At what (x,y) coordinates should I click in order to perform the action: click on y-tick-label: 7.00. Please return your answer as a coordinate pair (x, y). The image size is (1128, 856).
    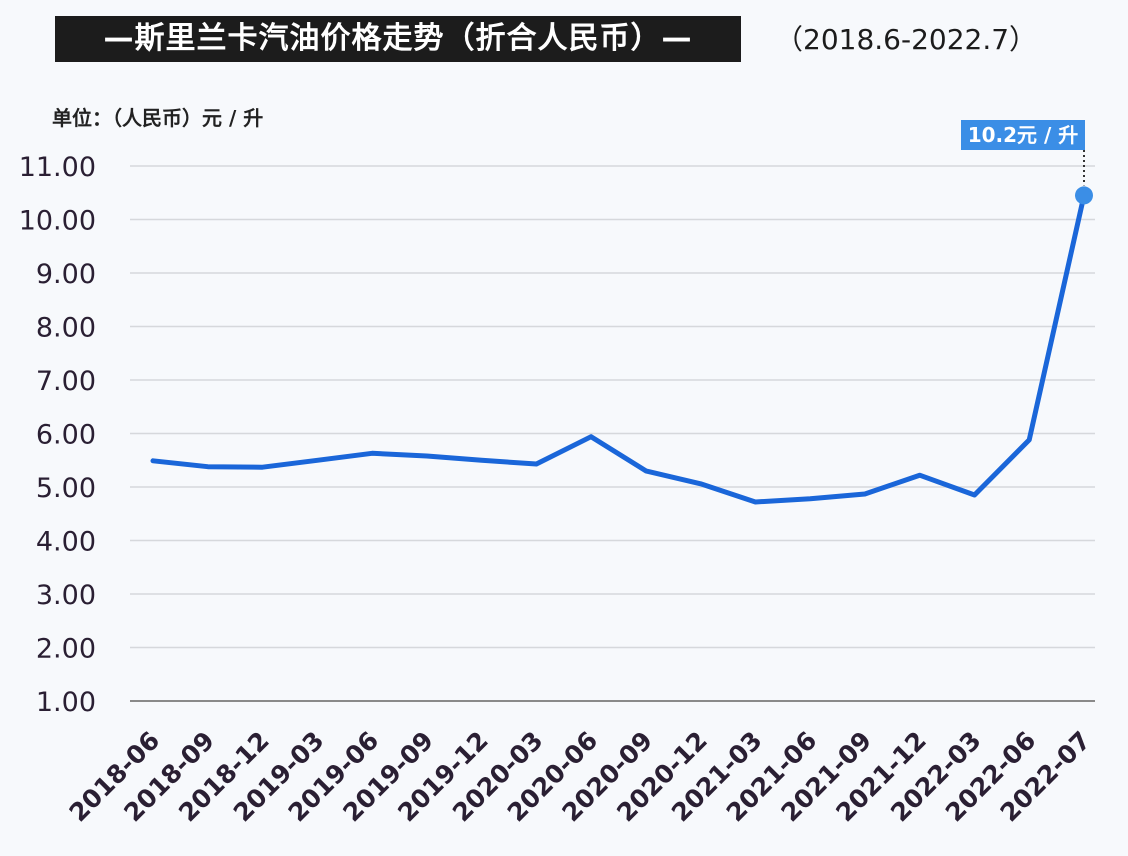
    Looking at the image, I should click on (66, 381).